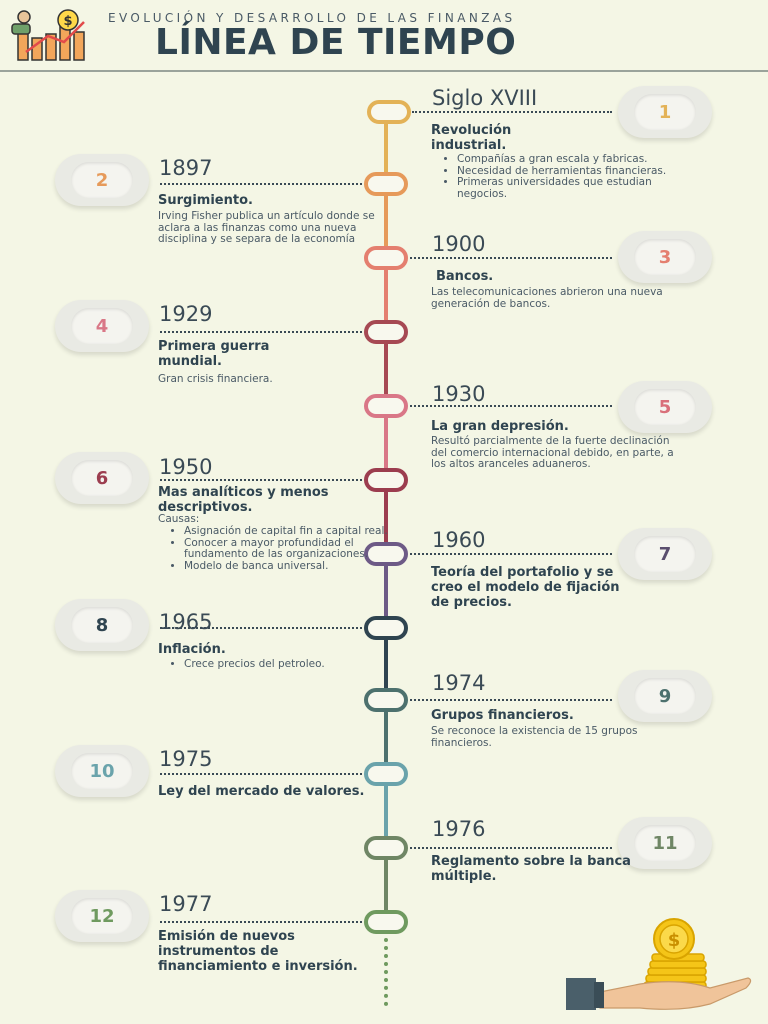 The width and height of the screenshot is (768, 1024). Describe the element at coordinates (336, 42) in the screenshot. I see `page-title: LÍNEA DE TIEMPO` at that location.